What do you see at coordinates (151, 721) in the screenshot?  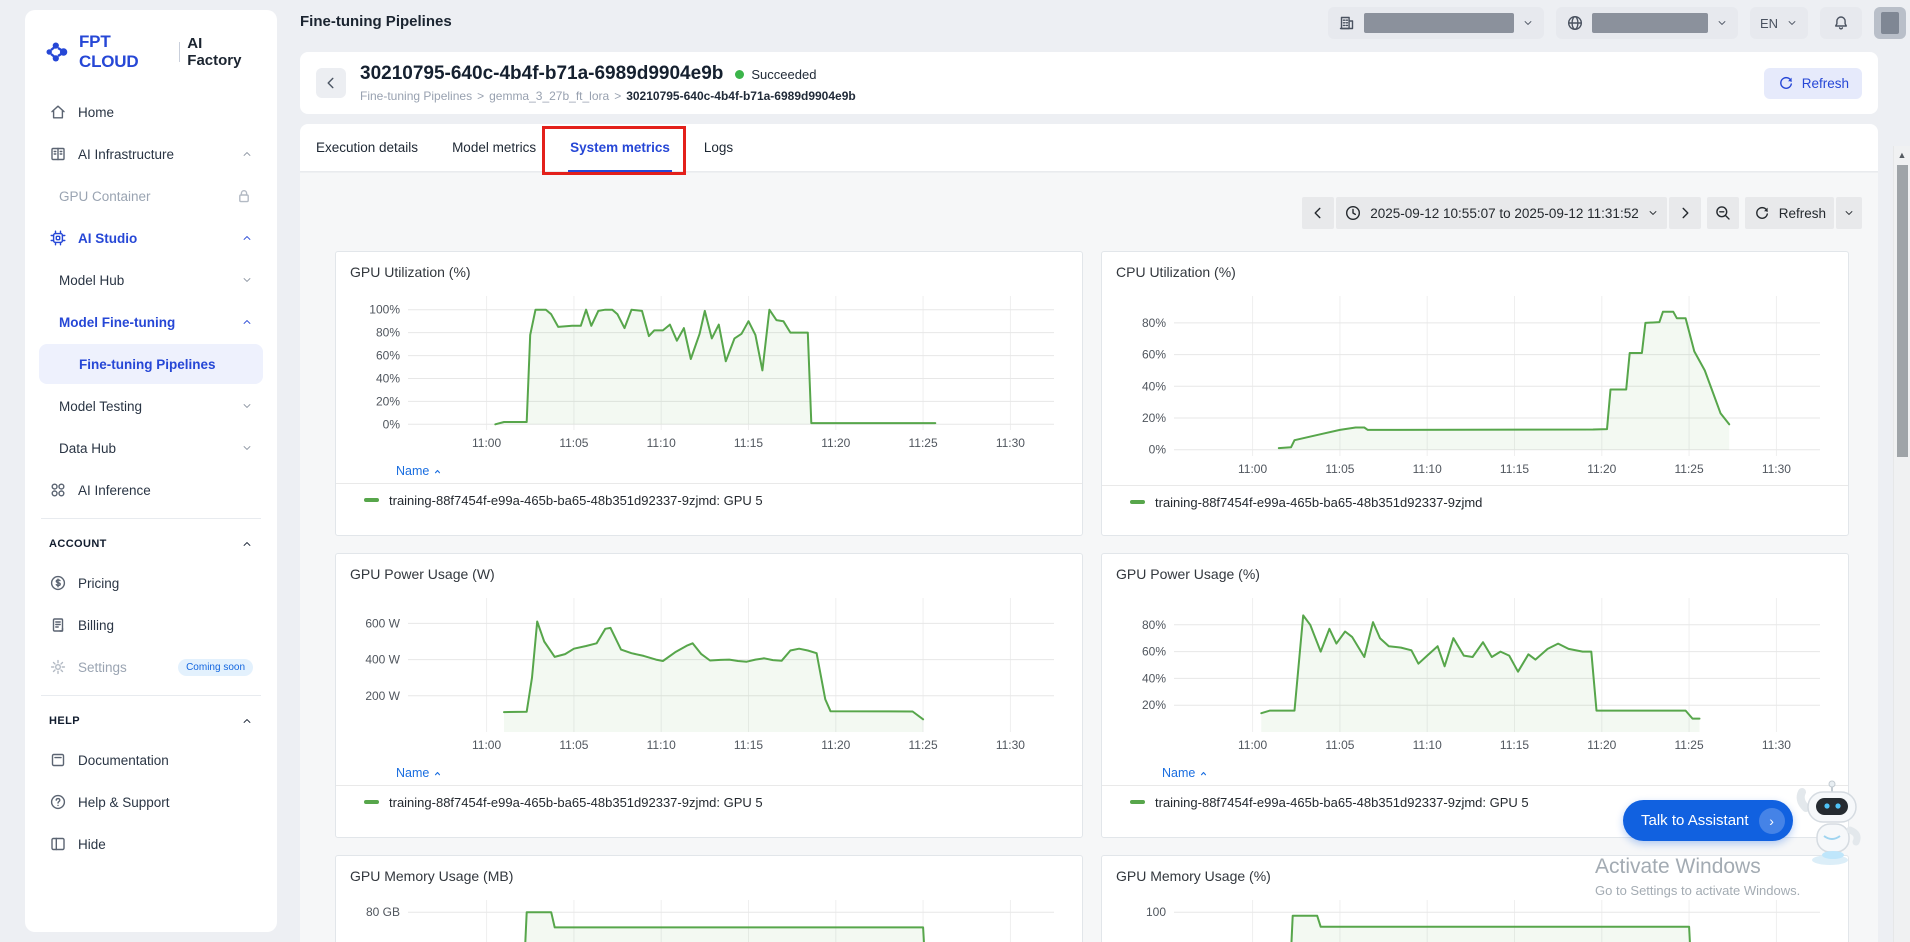 I see `sidebar-section-help: HELP` at bounding box center [151, 721].